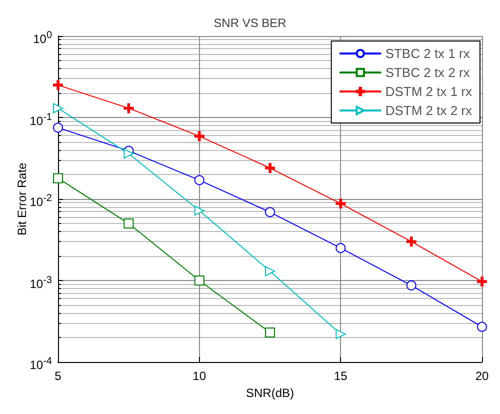  I want to click on chart-title: SNR VS BER, so click(250, 23).